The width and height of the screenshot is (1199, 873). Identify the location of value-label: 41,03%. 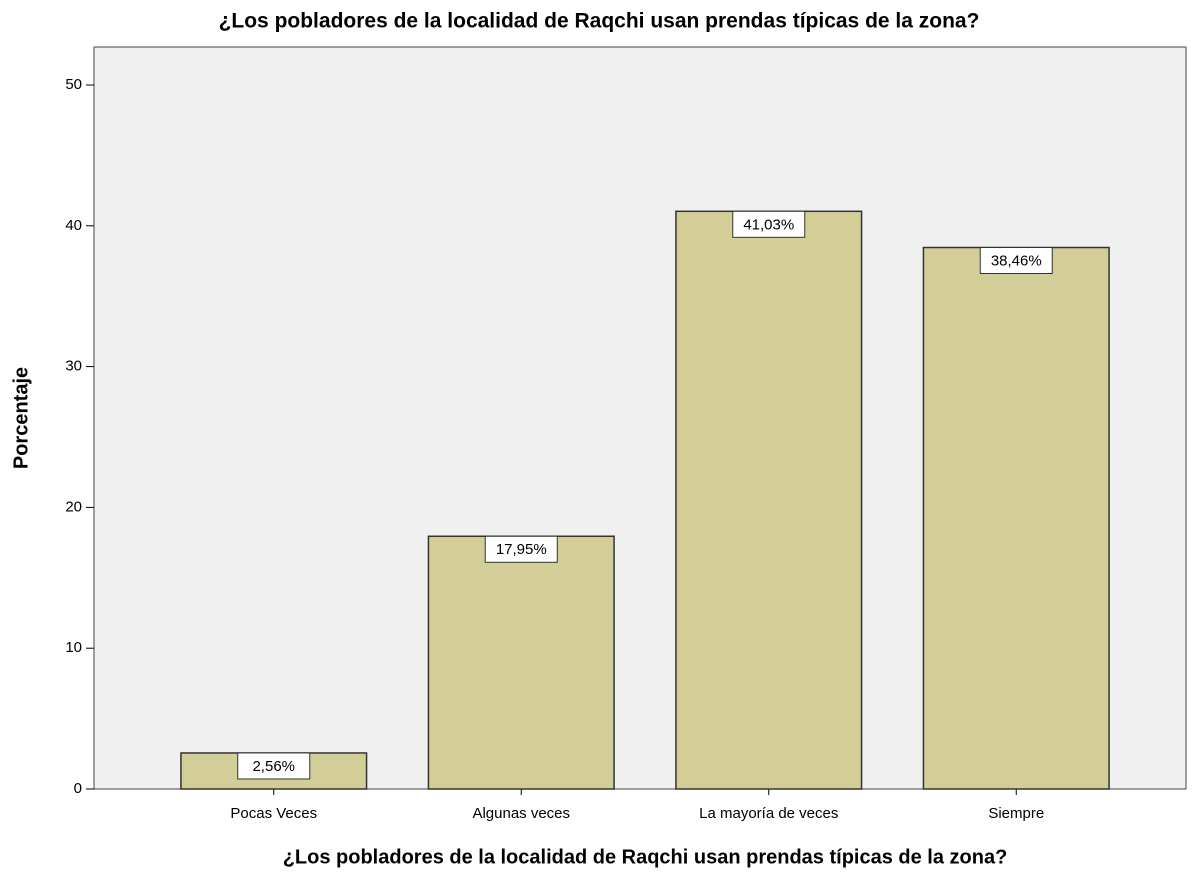
(768, 224).